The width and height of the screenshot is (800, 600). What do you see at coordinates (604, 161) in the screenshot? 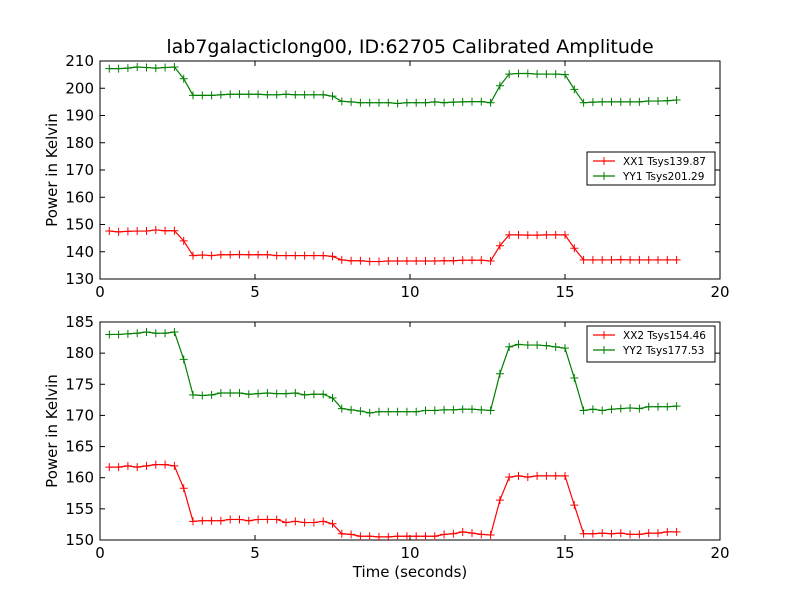
I see `legend-marker` at bounding box center [604, 161].